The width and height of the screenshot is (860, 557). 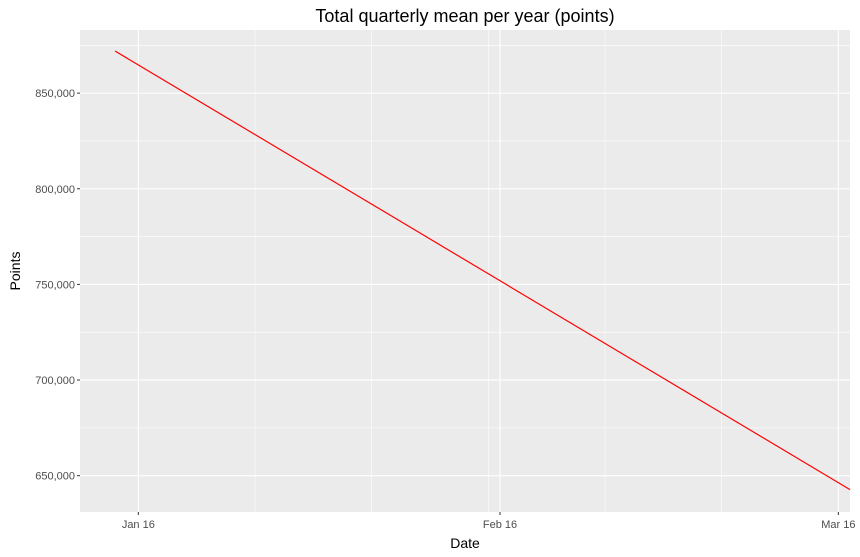 I want to click on x-axis: Jan 16 Feb 16 Mar 16, so click(x=488, y=521).